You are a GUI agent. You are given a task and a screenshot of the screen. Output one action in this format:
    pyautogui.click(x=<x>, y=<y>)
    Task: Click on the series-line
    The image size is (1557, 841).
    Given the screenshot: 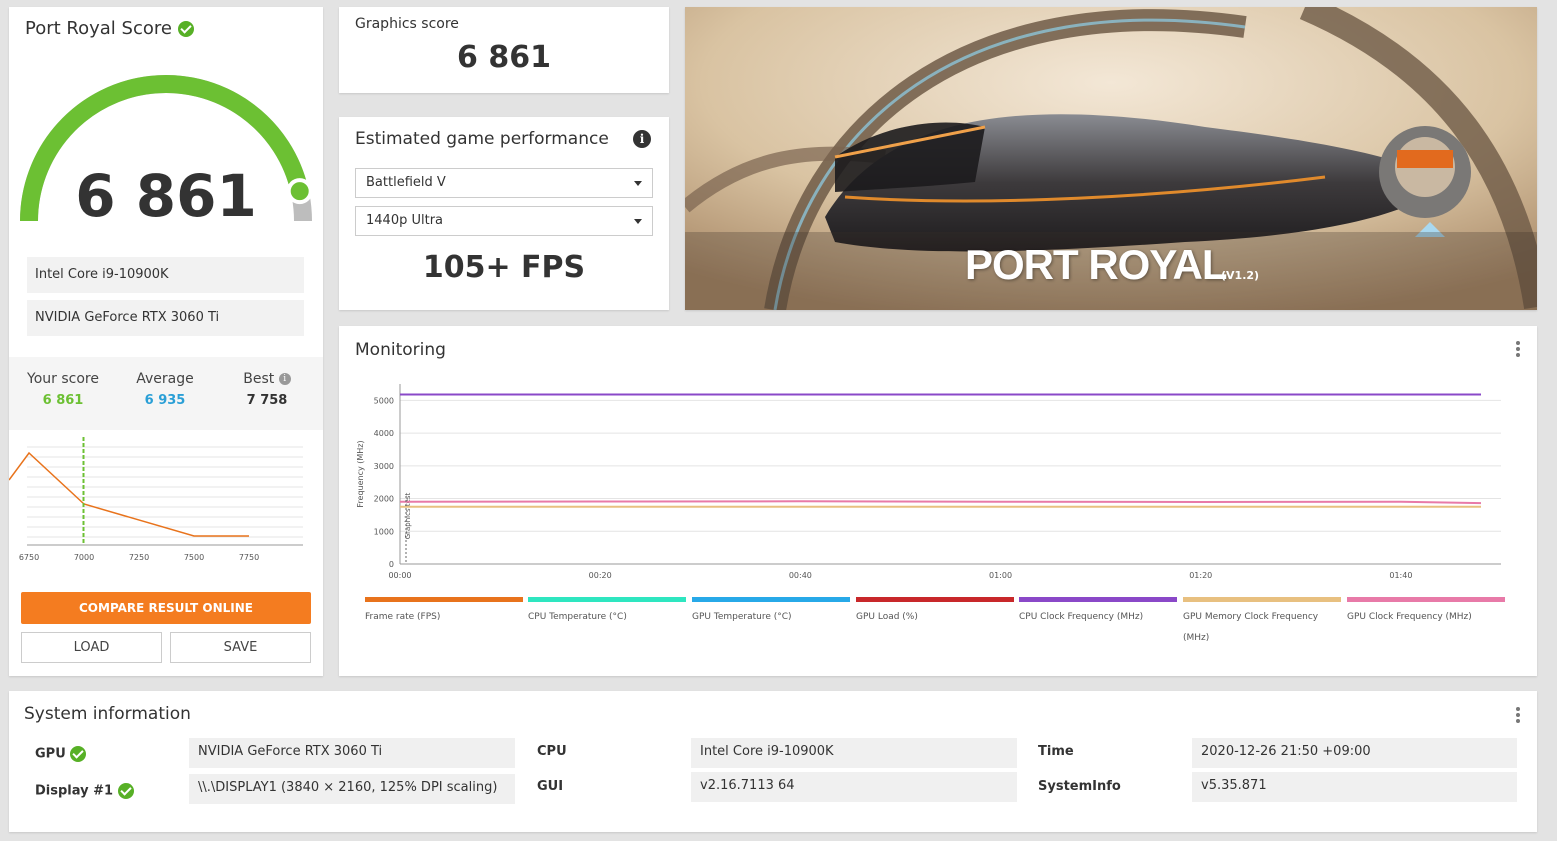 What is the action you would take?
    pyautogui.click(x=940, y=502)
    